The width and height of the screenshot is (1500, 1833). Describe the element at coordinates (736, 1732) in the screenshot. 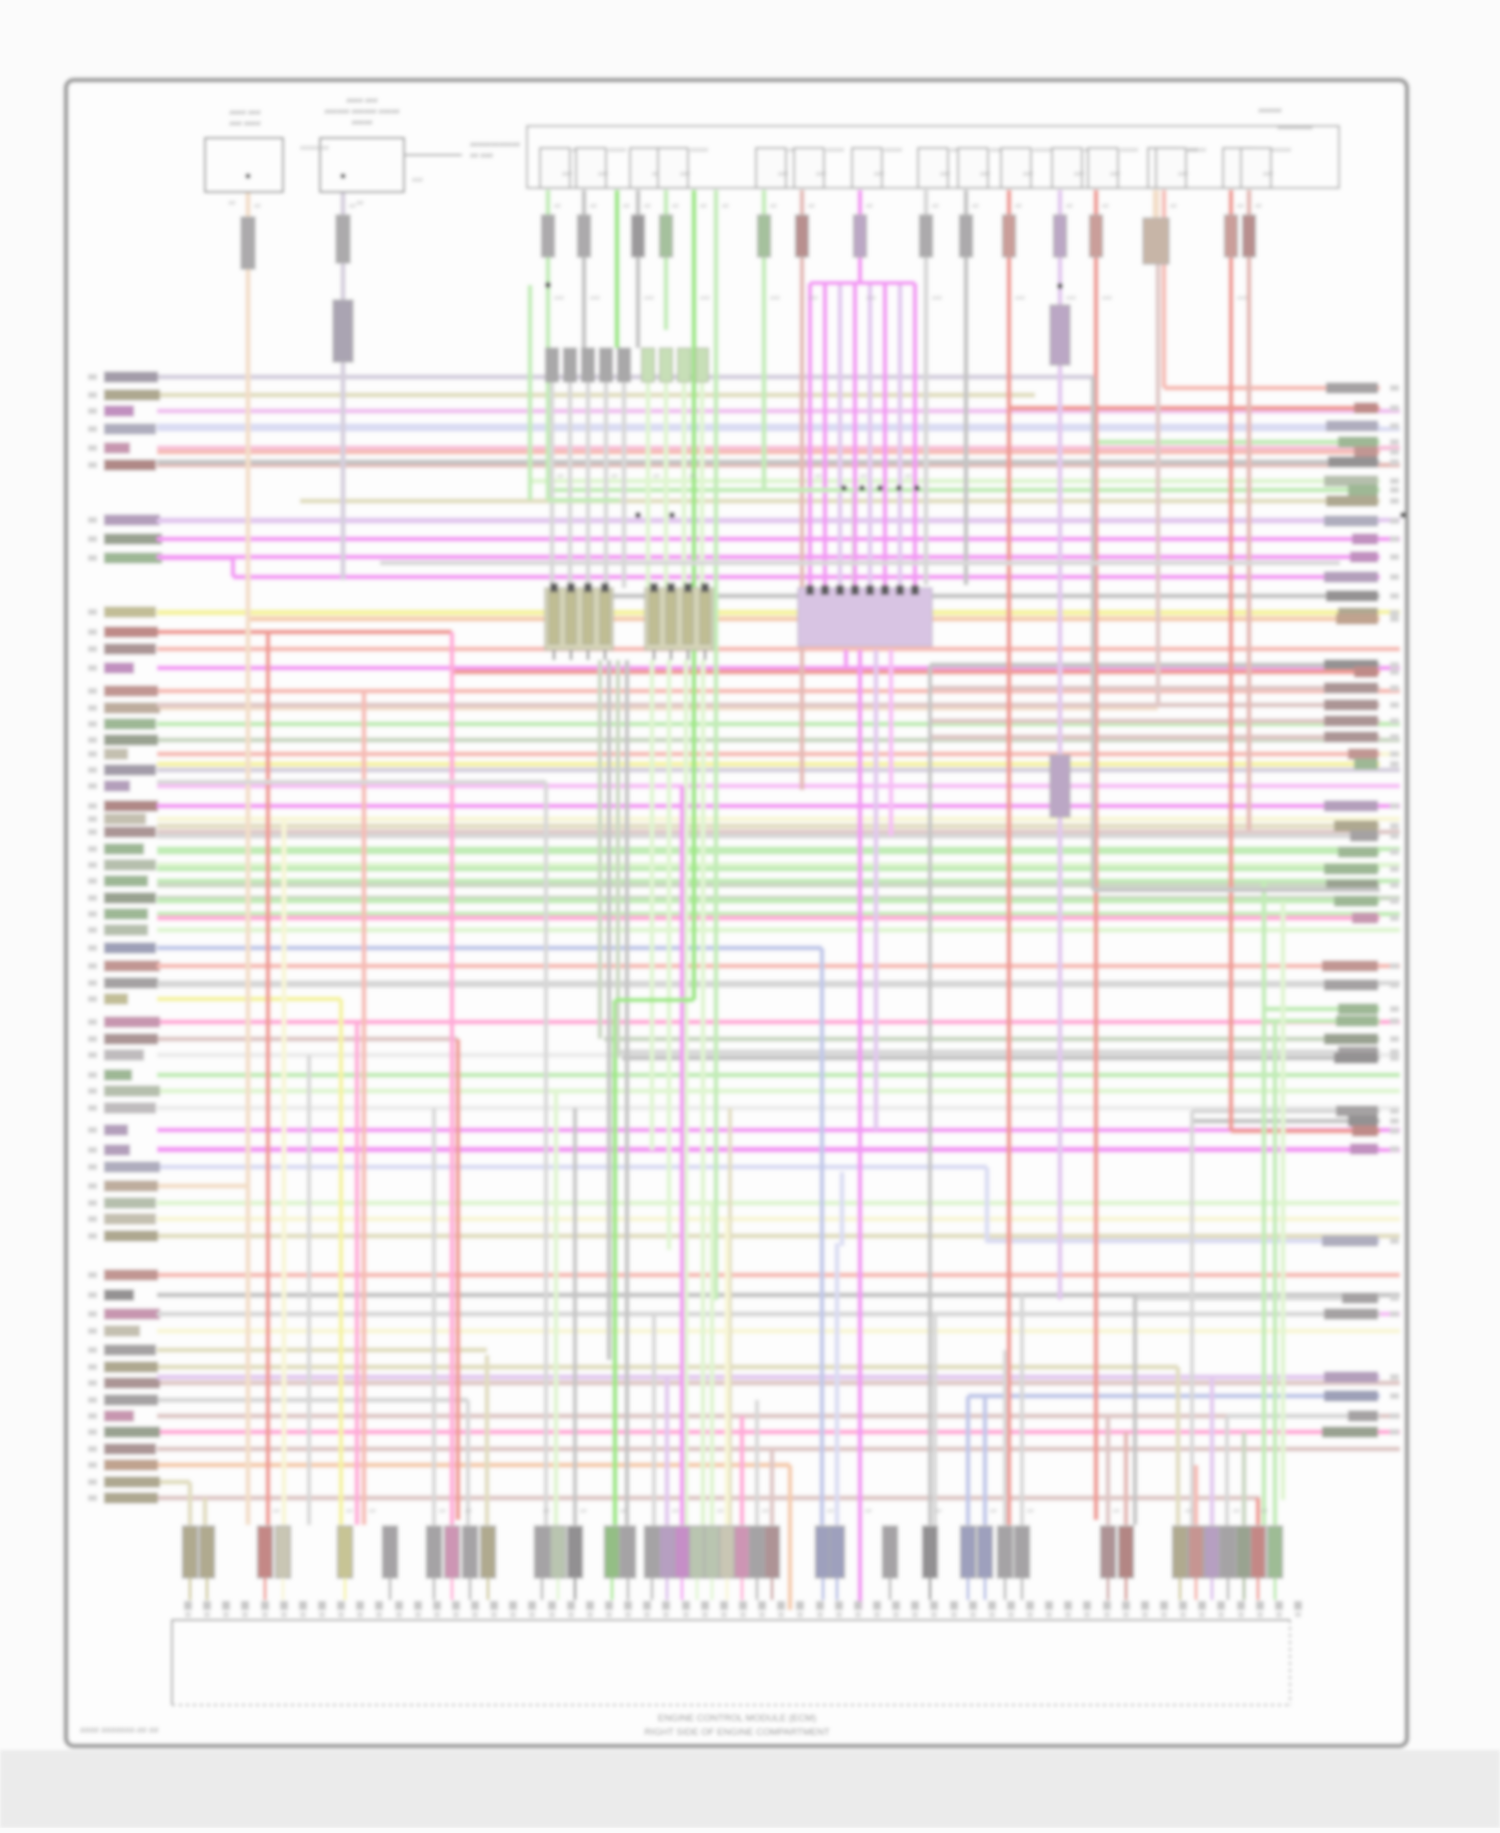

I see `svg-text:RIGHT SIDE OF ENGINE COMPARTME: RIGHT SIDE OF ENGINE COMPARTMENT` at that location.